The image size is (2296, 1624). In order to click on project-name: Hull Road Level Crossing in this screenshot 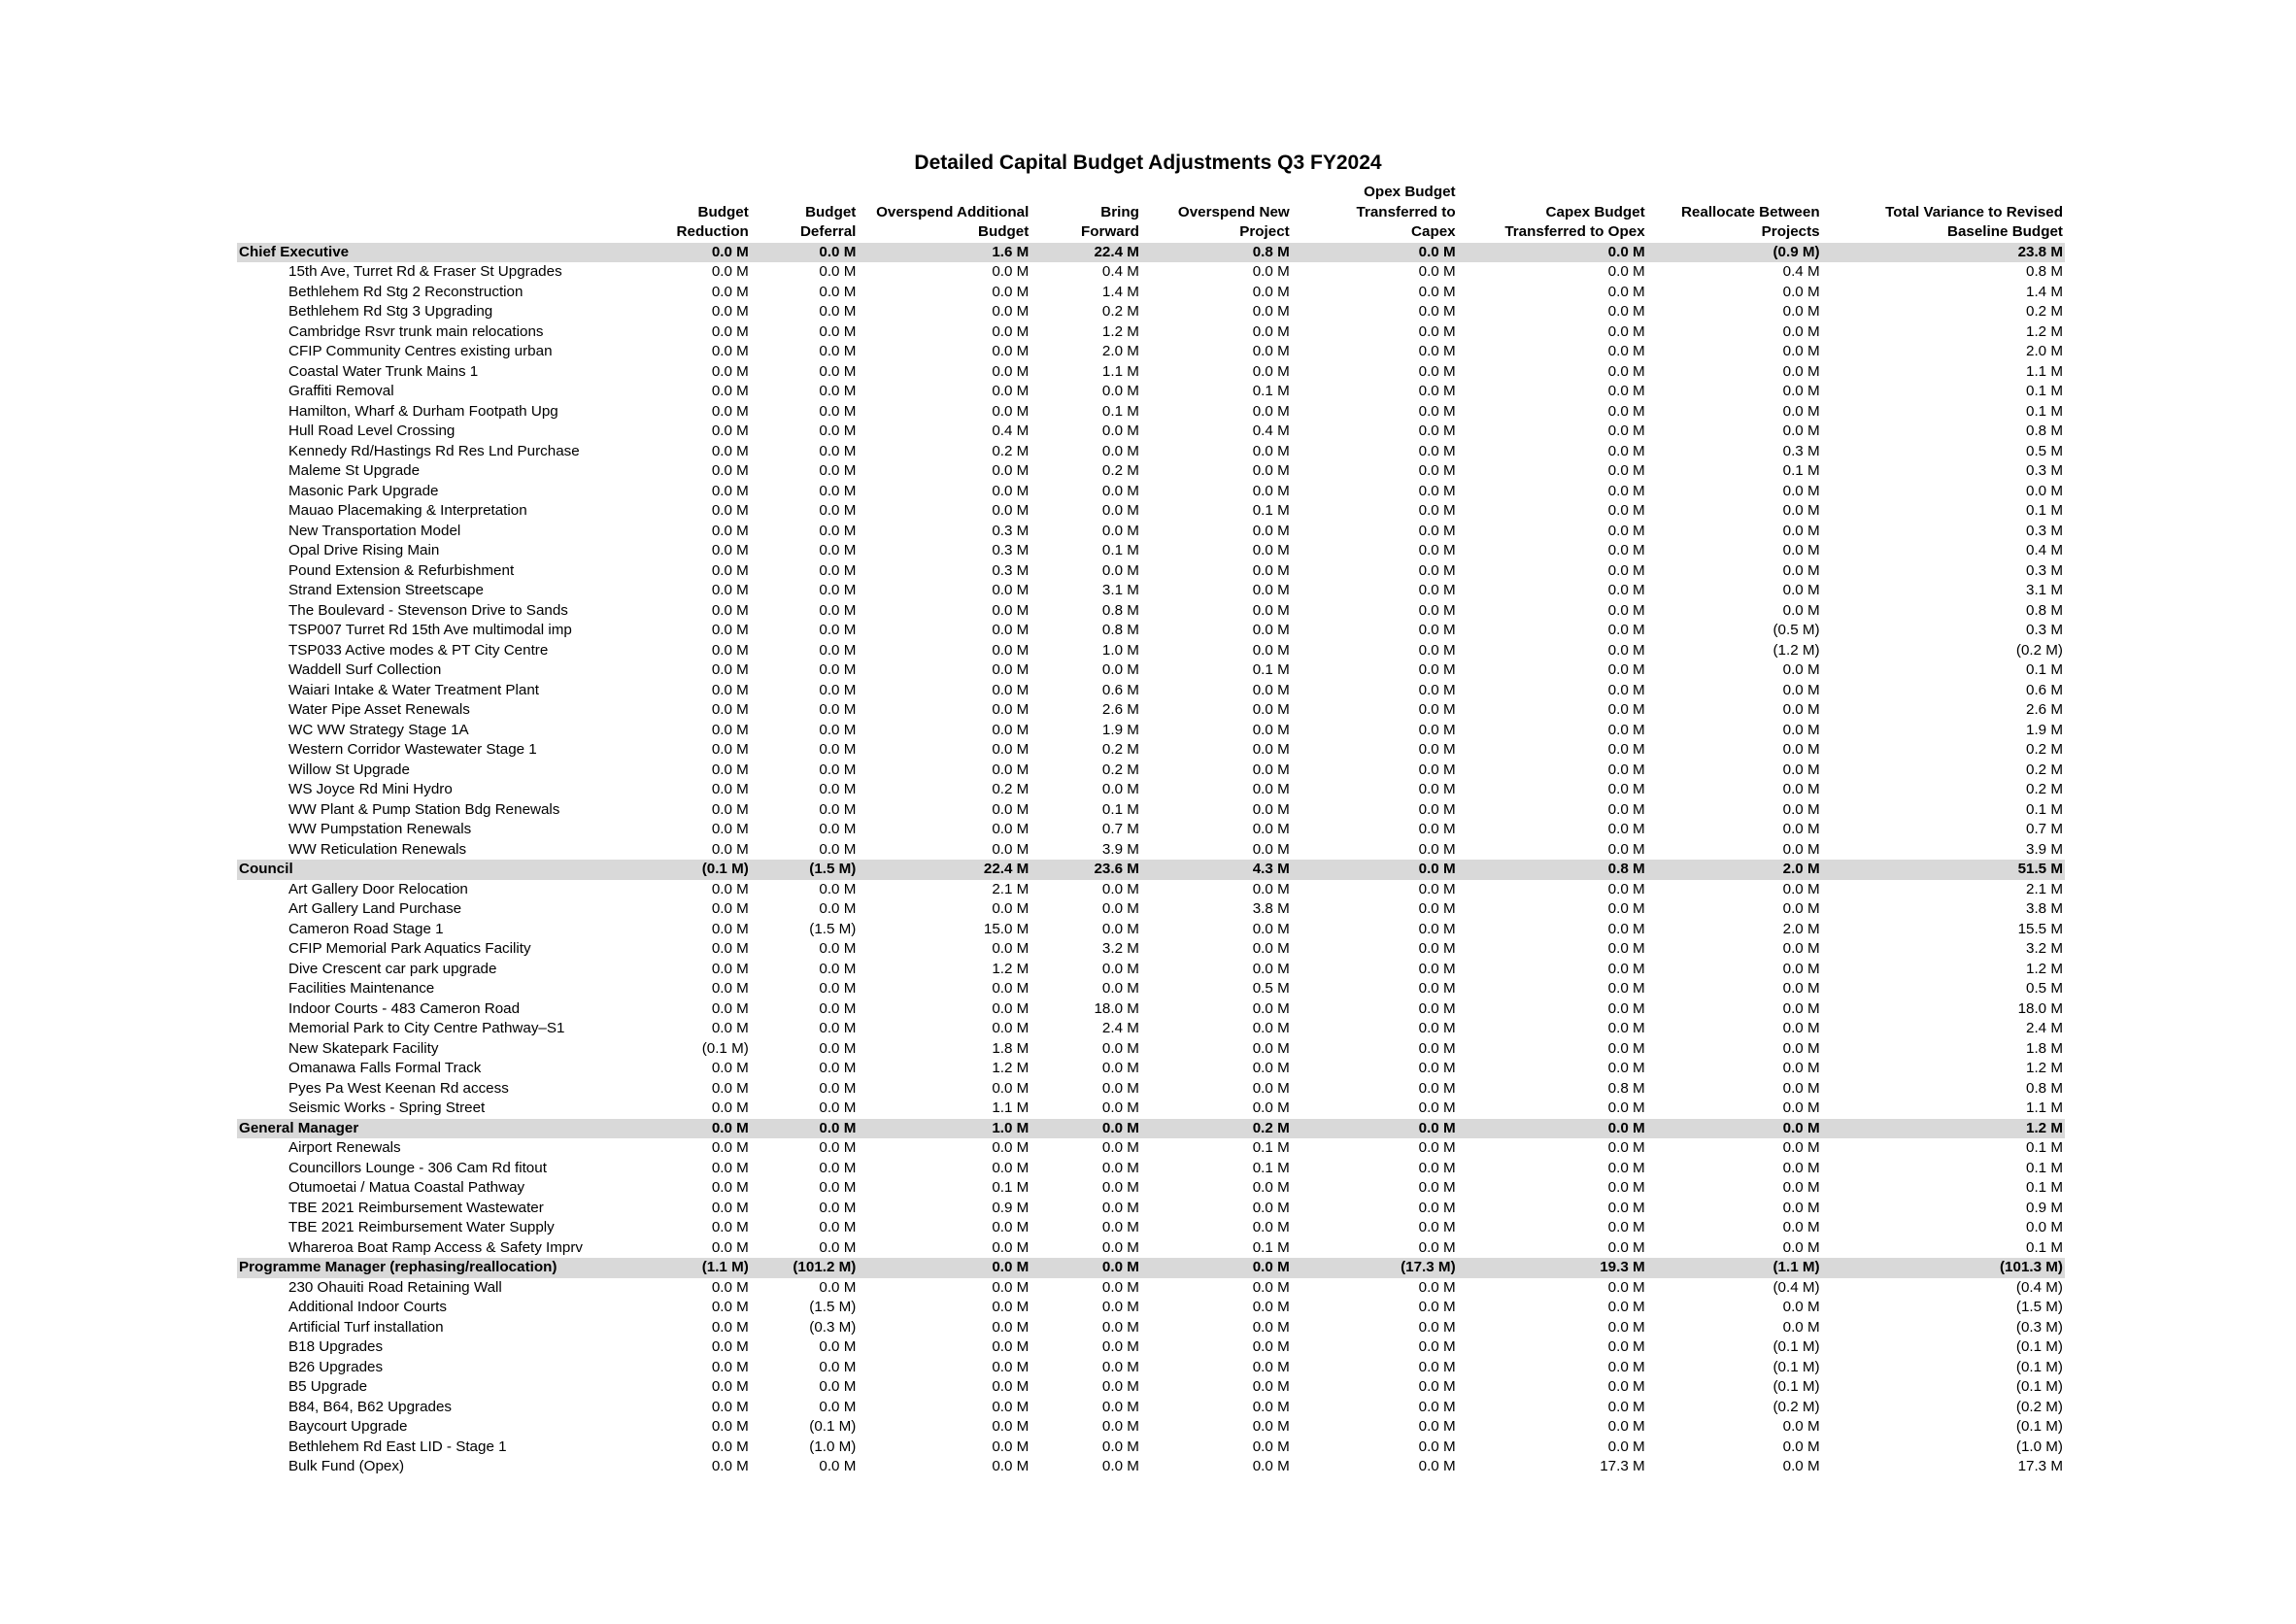, I will do `click(372, 431)`.